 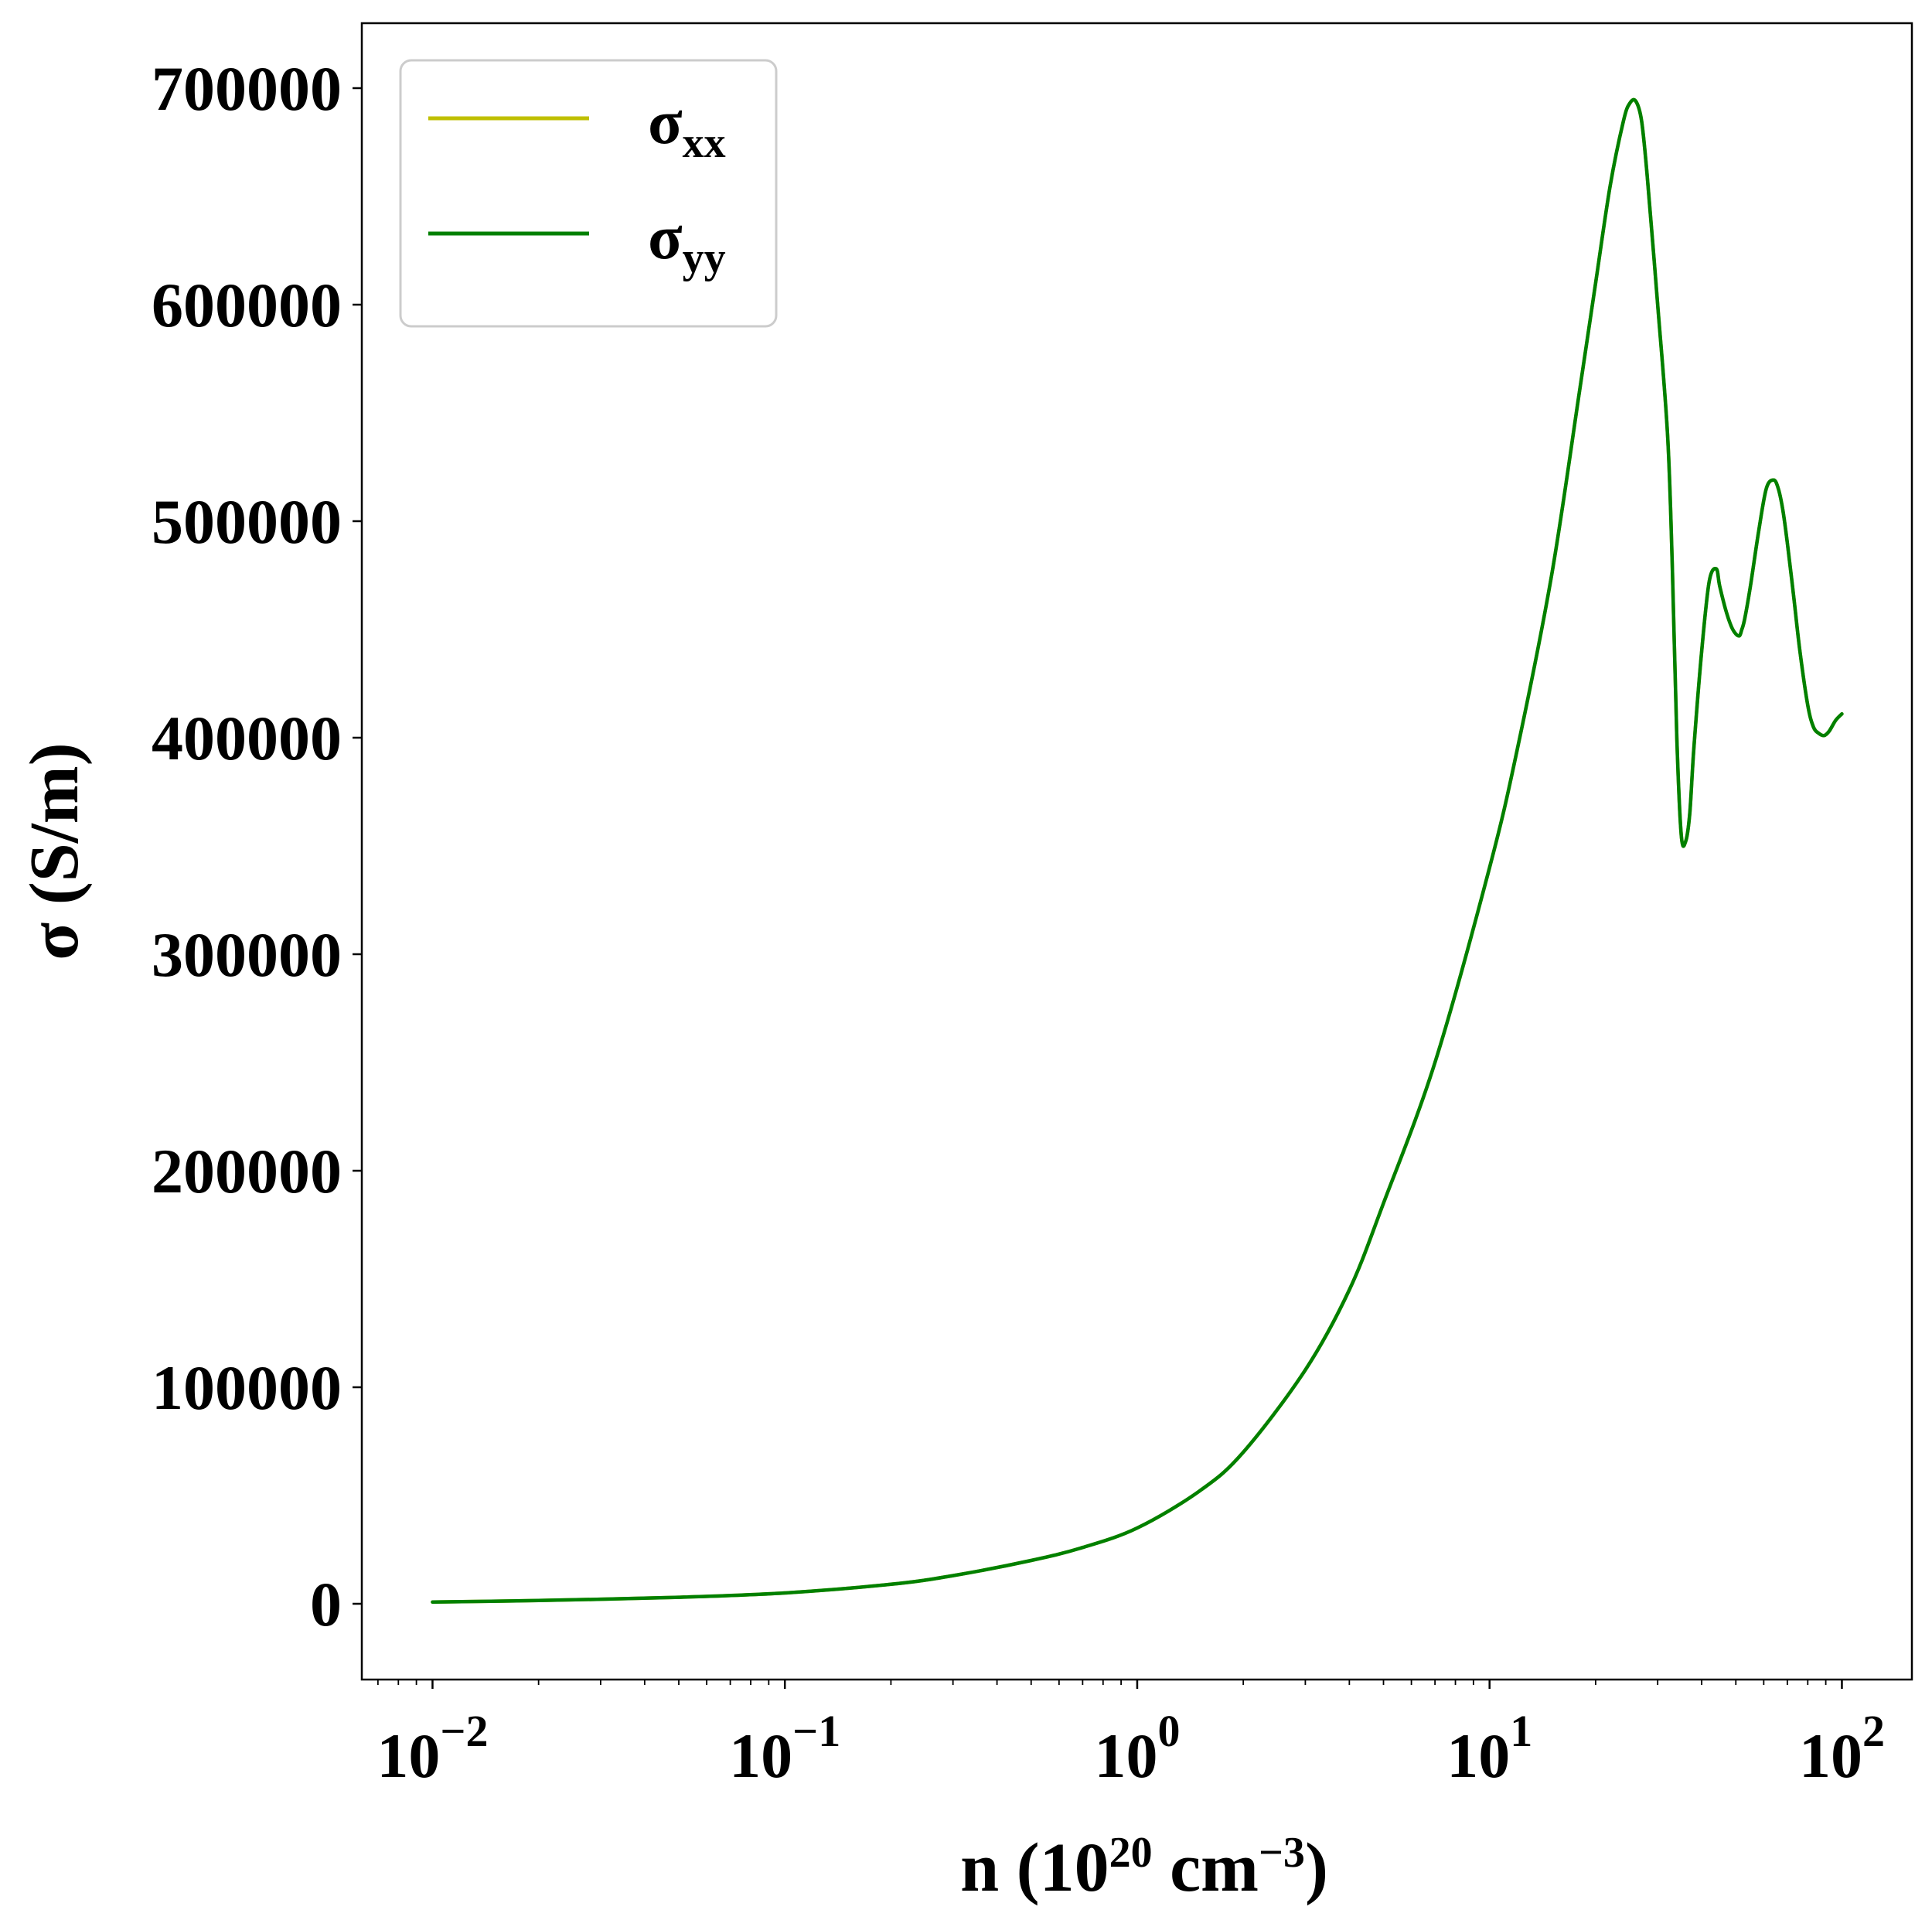 What do you see at coordinates (433, 1748) in the screenshot?
I see `x-tick-label: 10⁻²` at bounding box center [433, 1748].